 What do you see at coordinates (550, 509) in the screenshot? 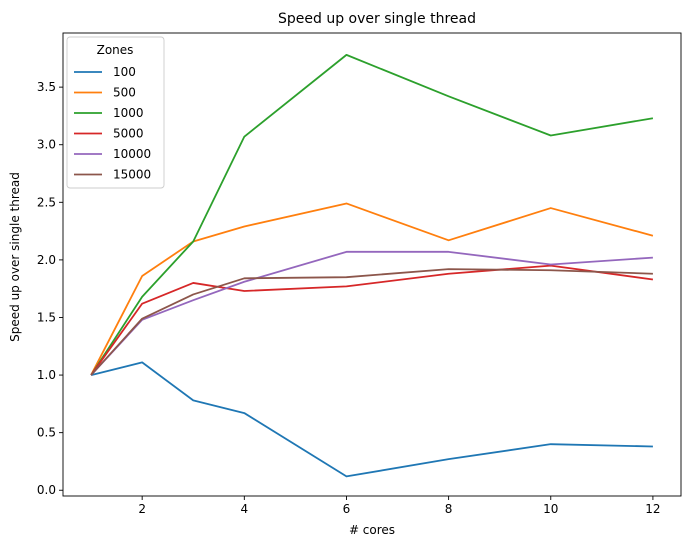
I see `x-tick-label: 10` at bounding box center [550, 509].